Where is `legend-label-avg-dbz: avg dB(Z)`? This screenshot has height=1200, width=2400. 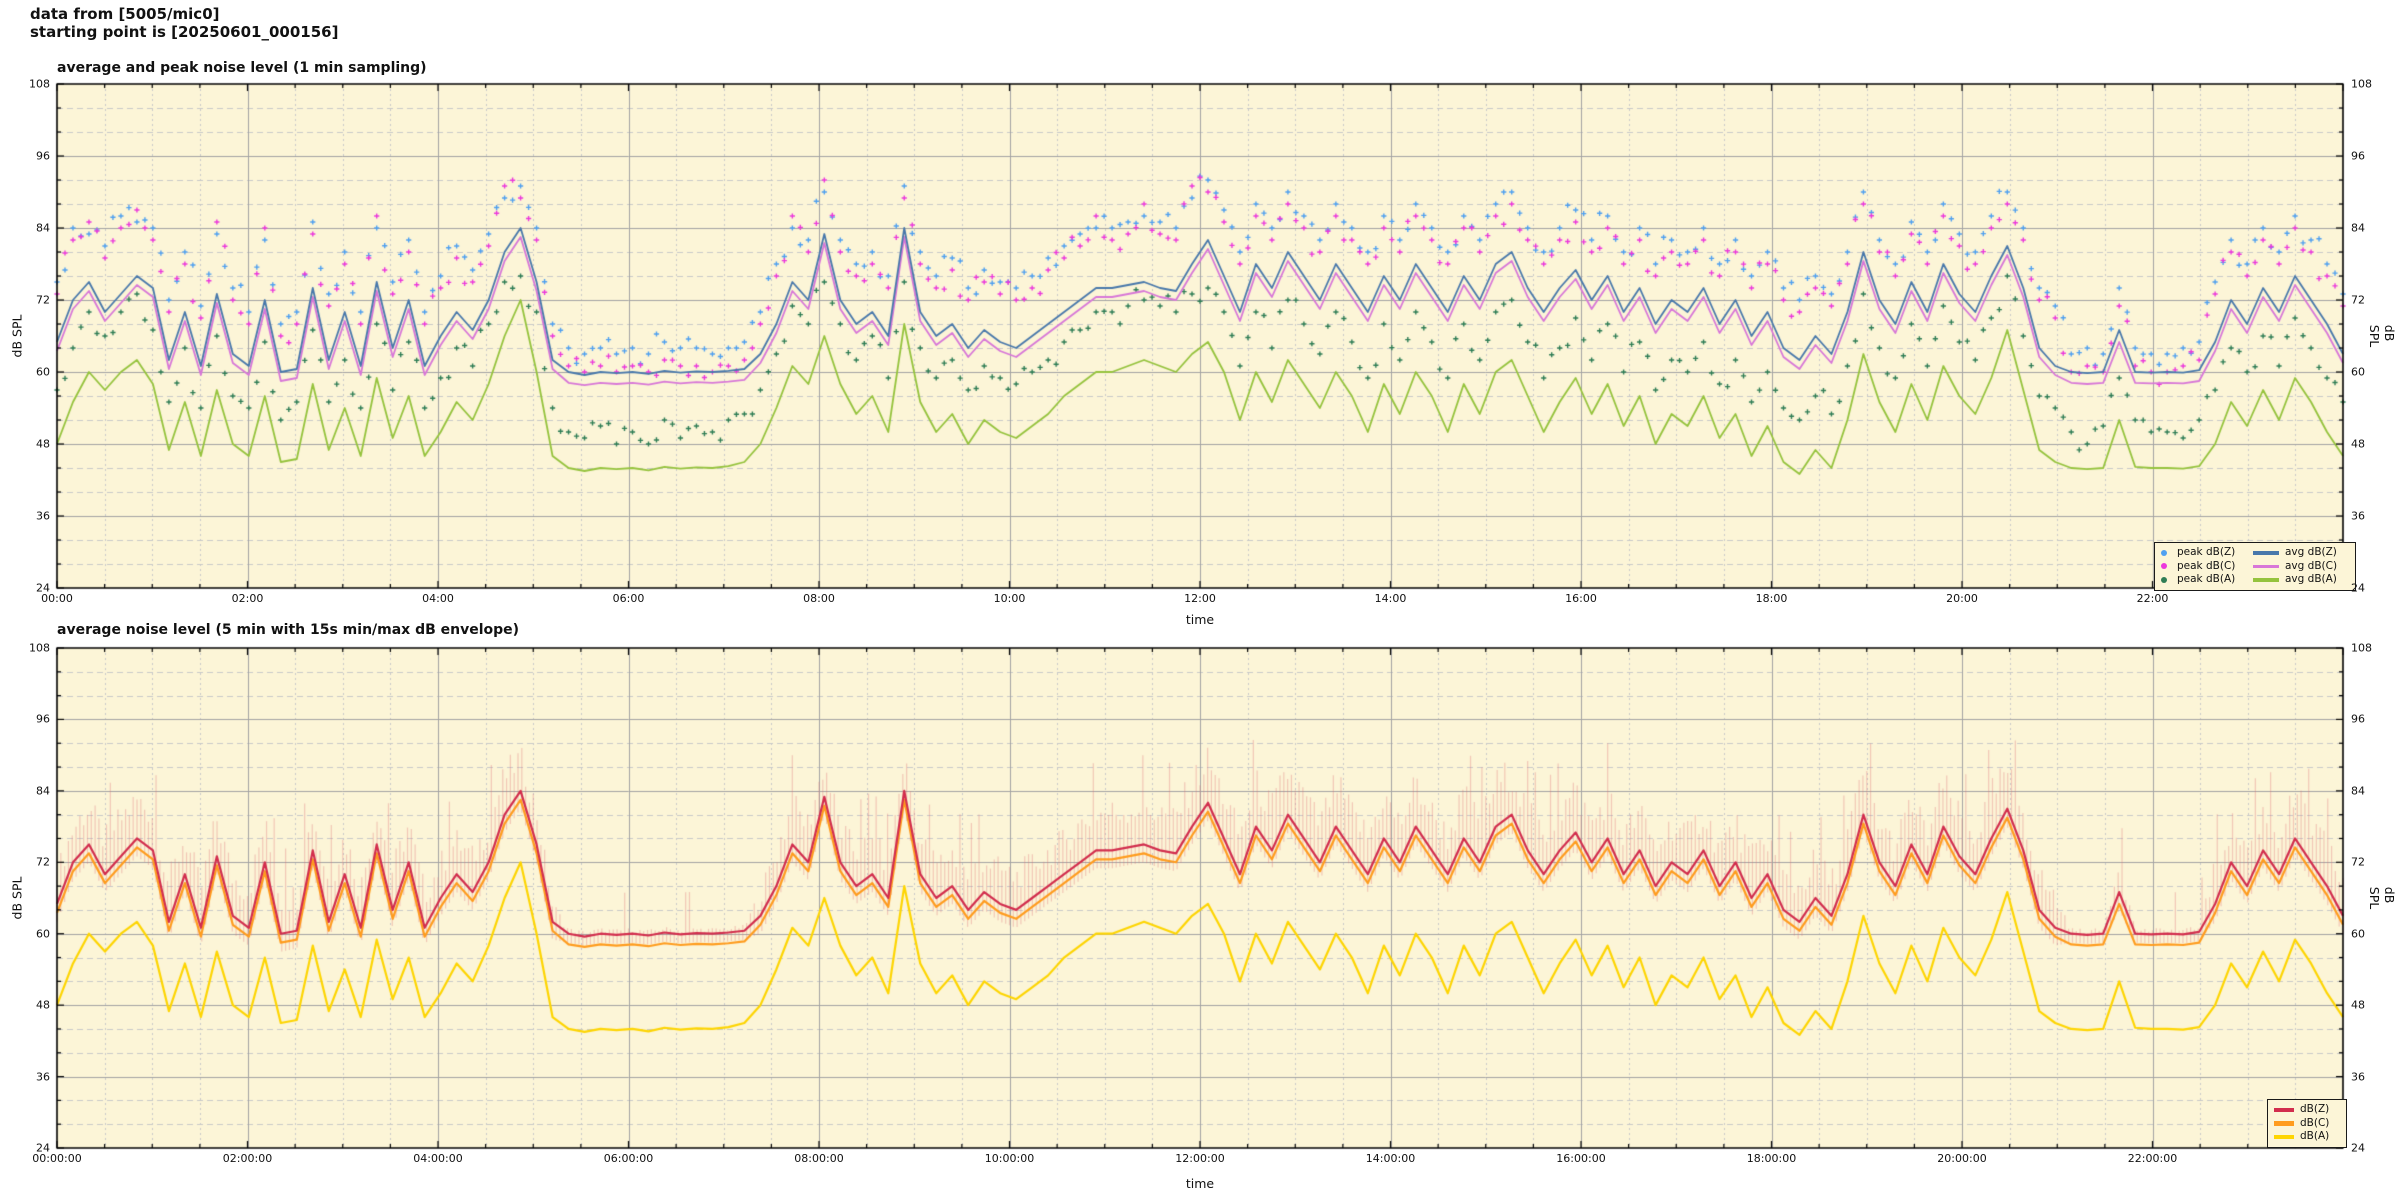 legend-label-avg-dbz: avg dB(Z) is located at coordinates (2311, 552).